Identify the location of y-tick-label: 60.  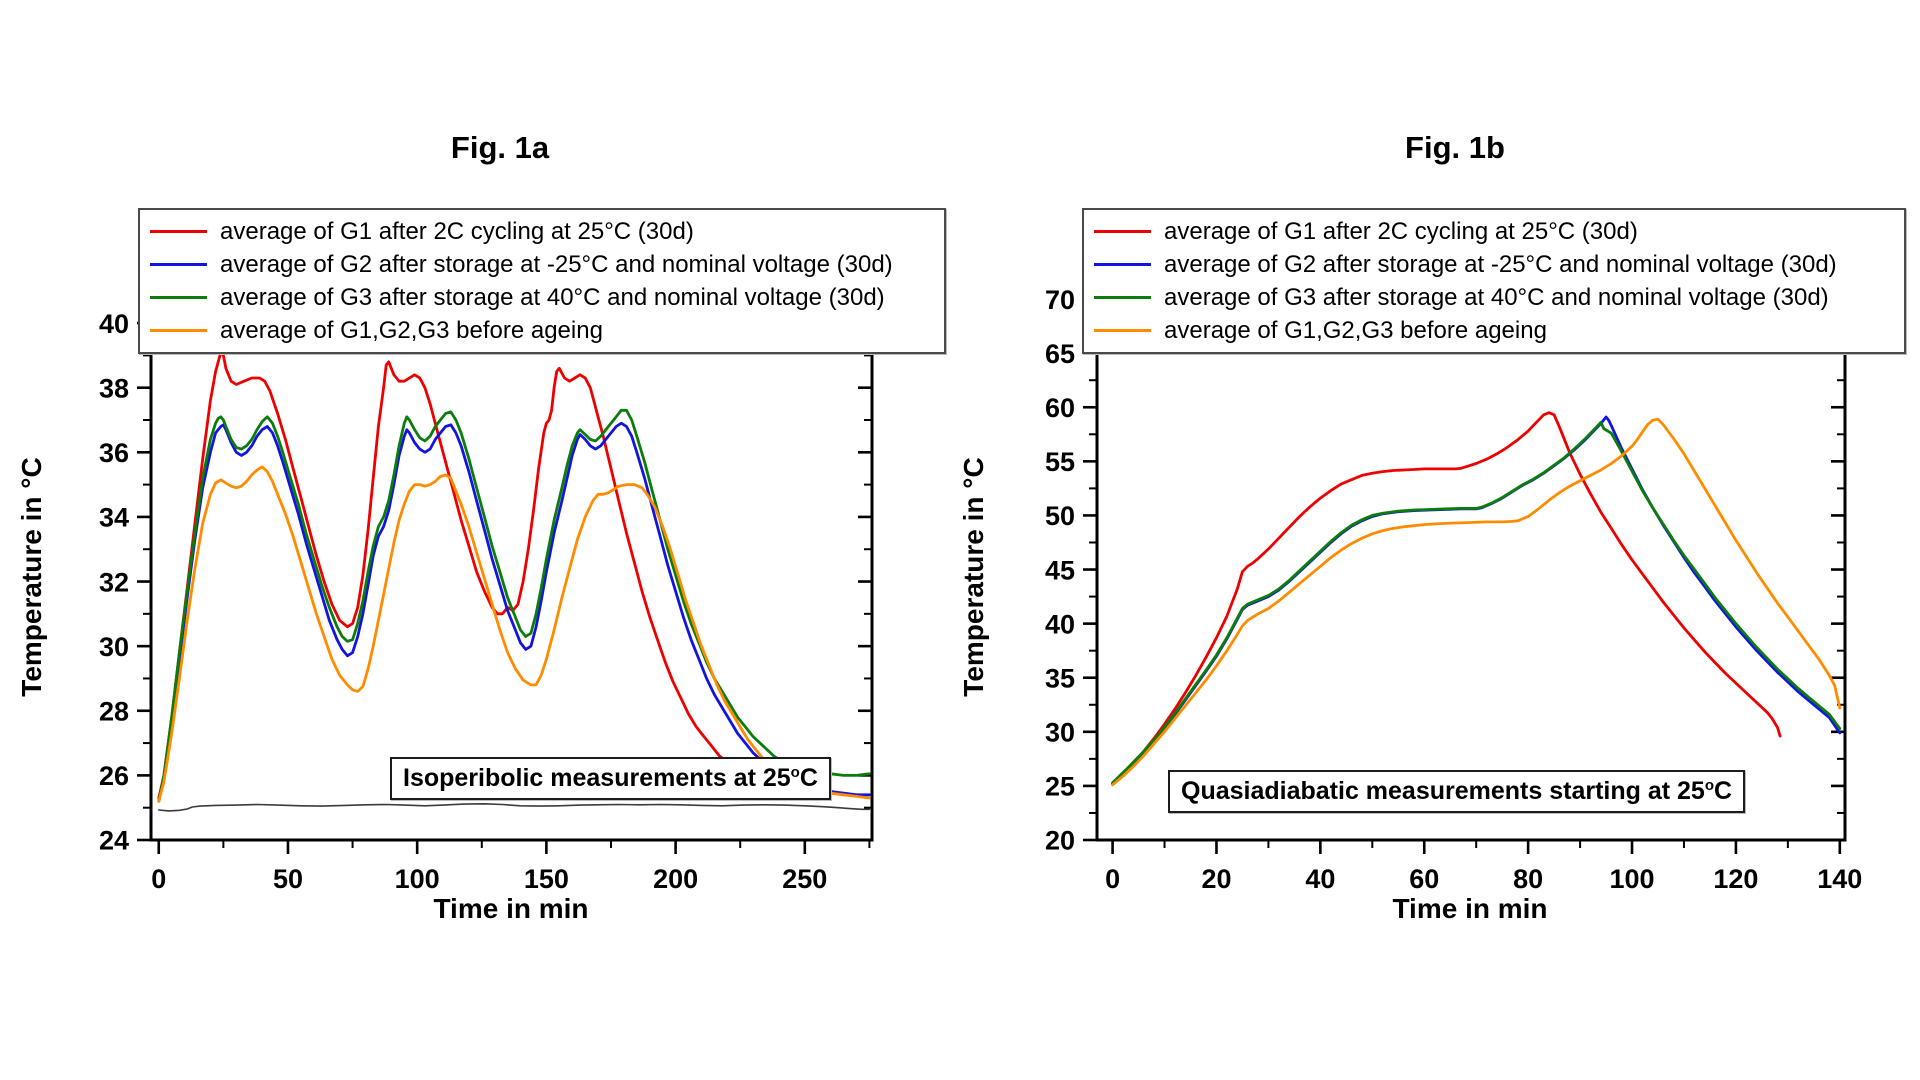
(1060, 408).